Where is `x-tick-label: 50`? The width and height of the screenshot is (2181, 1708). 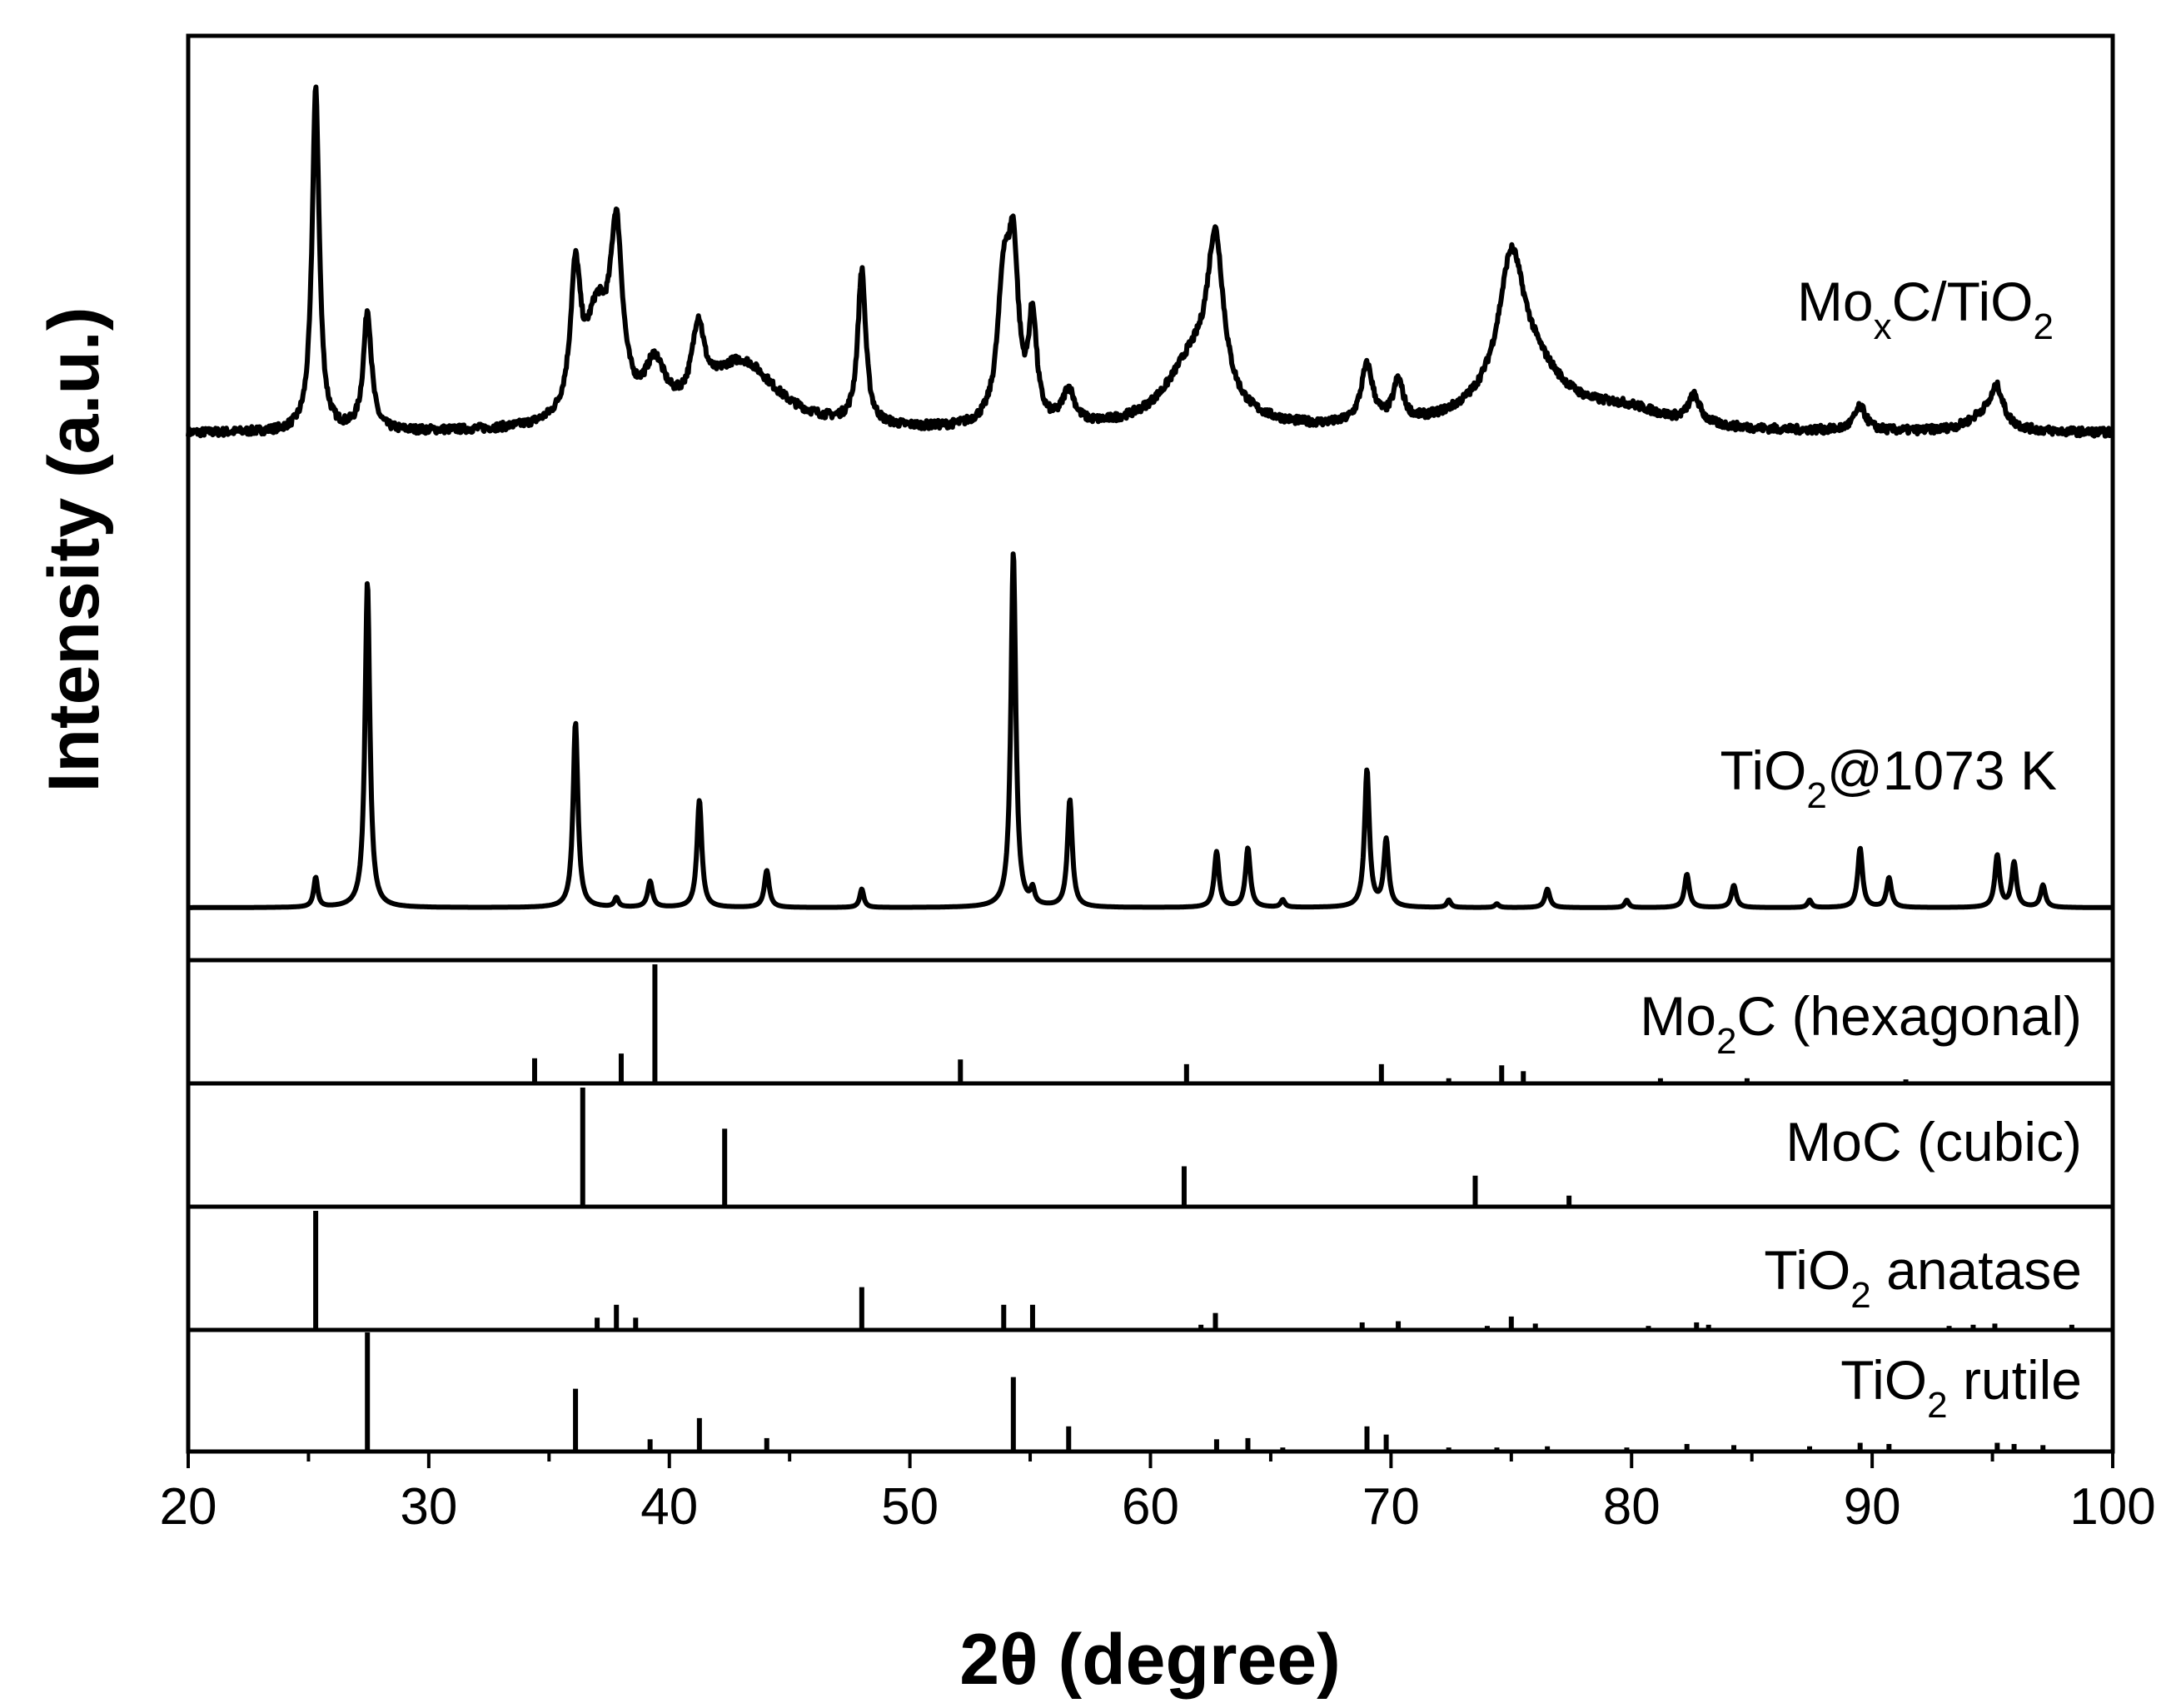
x-tick-label: 50 is located at coordinates (910, 1507).